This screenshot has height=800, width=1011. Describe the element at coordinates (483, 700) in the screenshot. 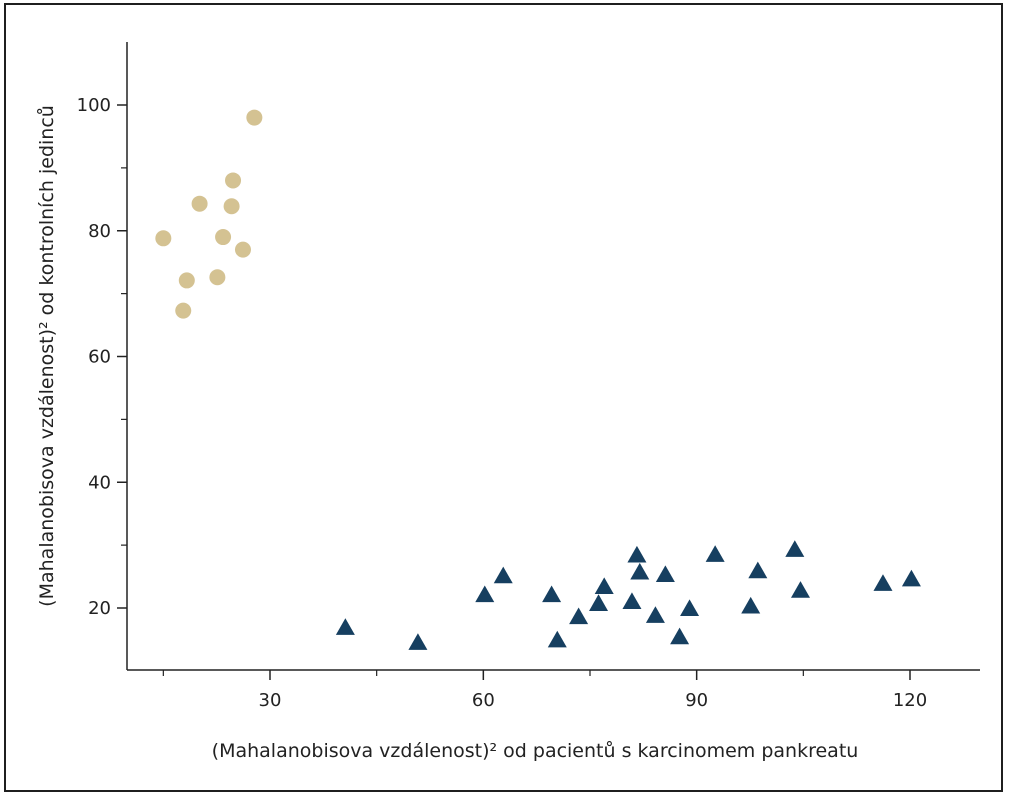

I see `x-tick-label: 60` at that location.